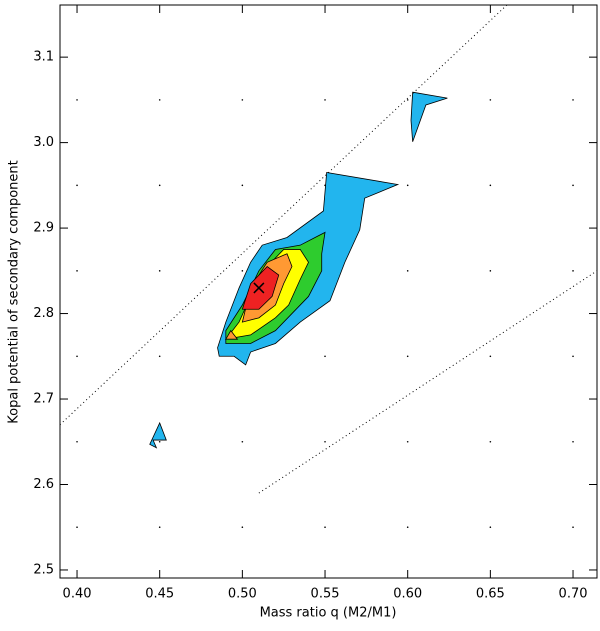 This screenshot has width=600, height=631. Describe the element at coordinates (328, 613) in the screenshot. I see `x-axis-label: Mass ratio q (M2/M1)` at that location.